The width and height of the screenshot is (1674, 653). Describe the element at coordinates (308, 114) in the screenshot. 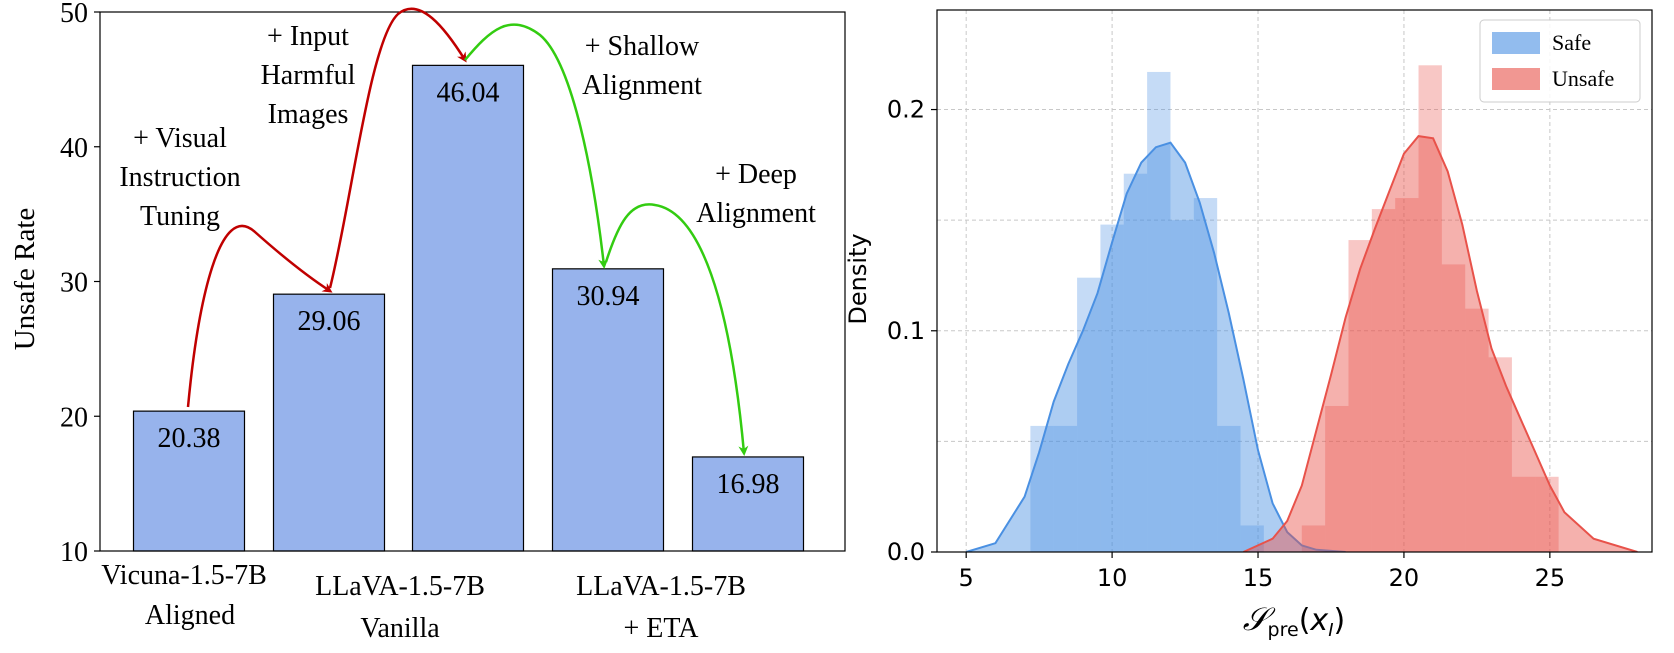

I see `annotation-line: Images` at that location.